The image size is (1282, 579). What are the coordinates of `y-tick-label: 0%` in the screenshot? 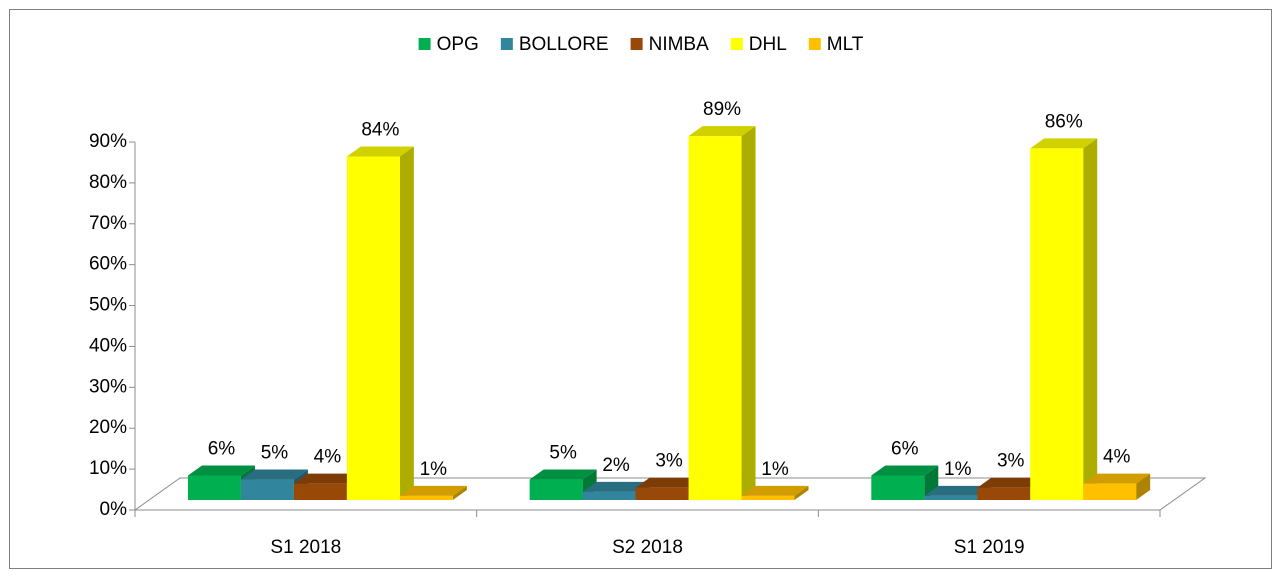 It's located at (114, 509).